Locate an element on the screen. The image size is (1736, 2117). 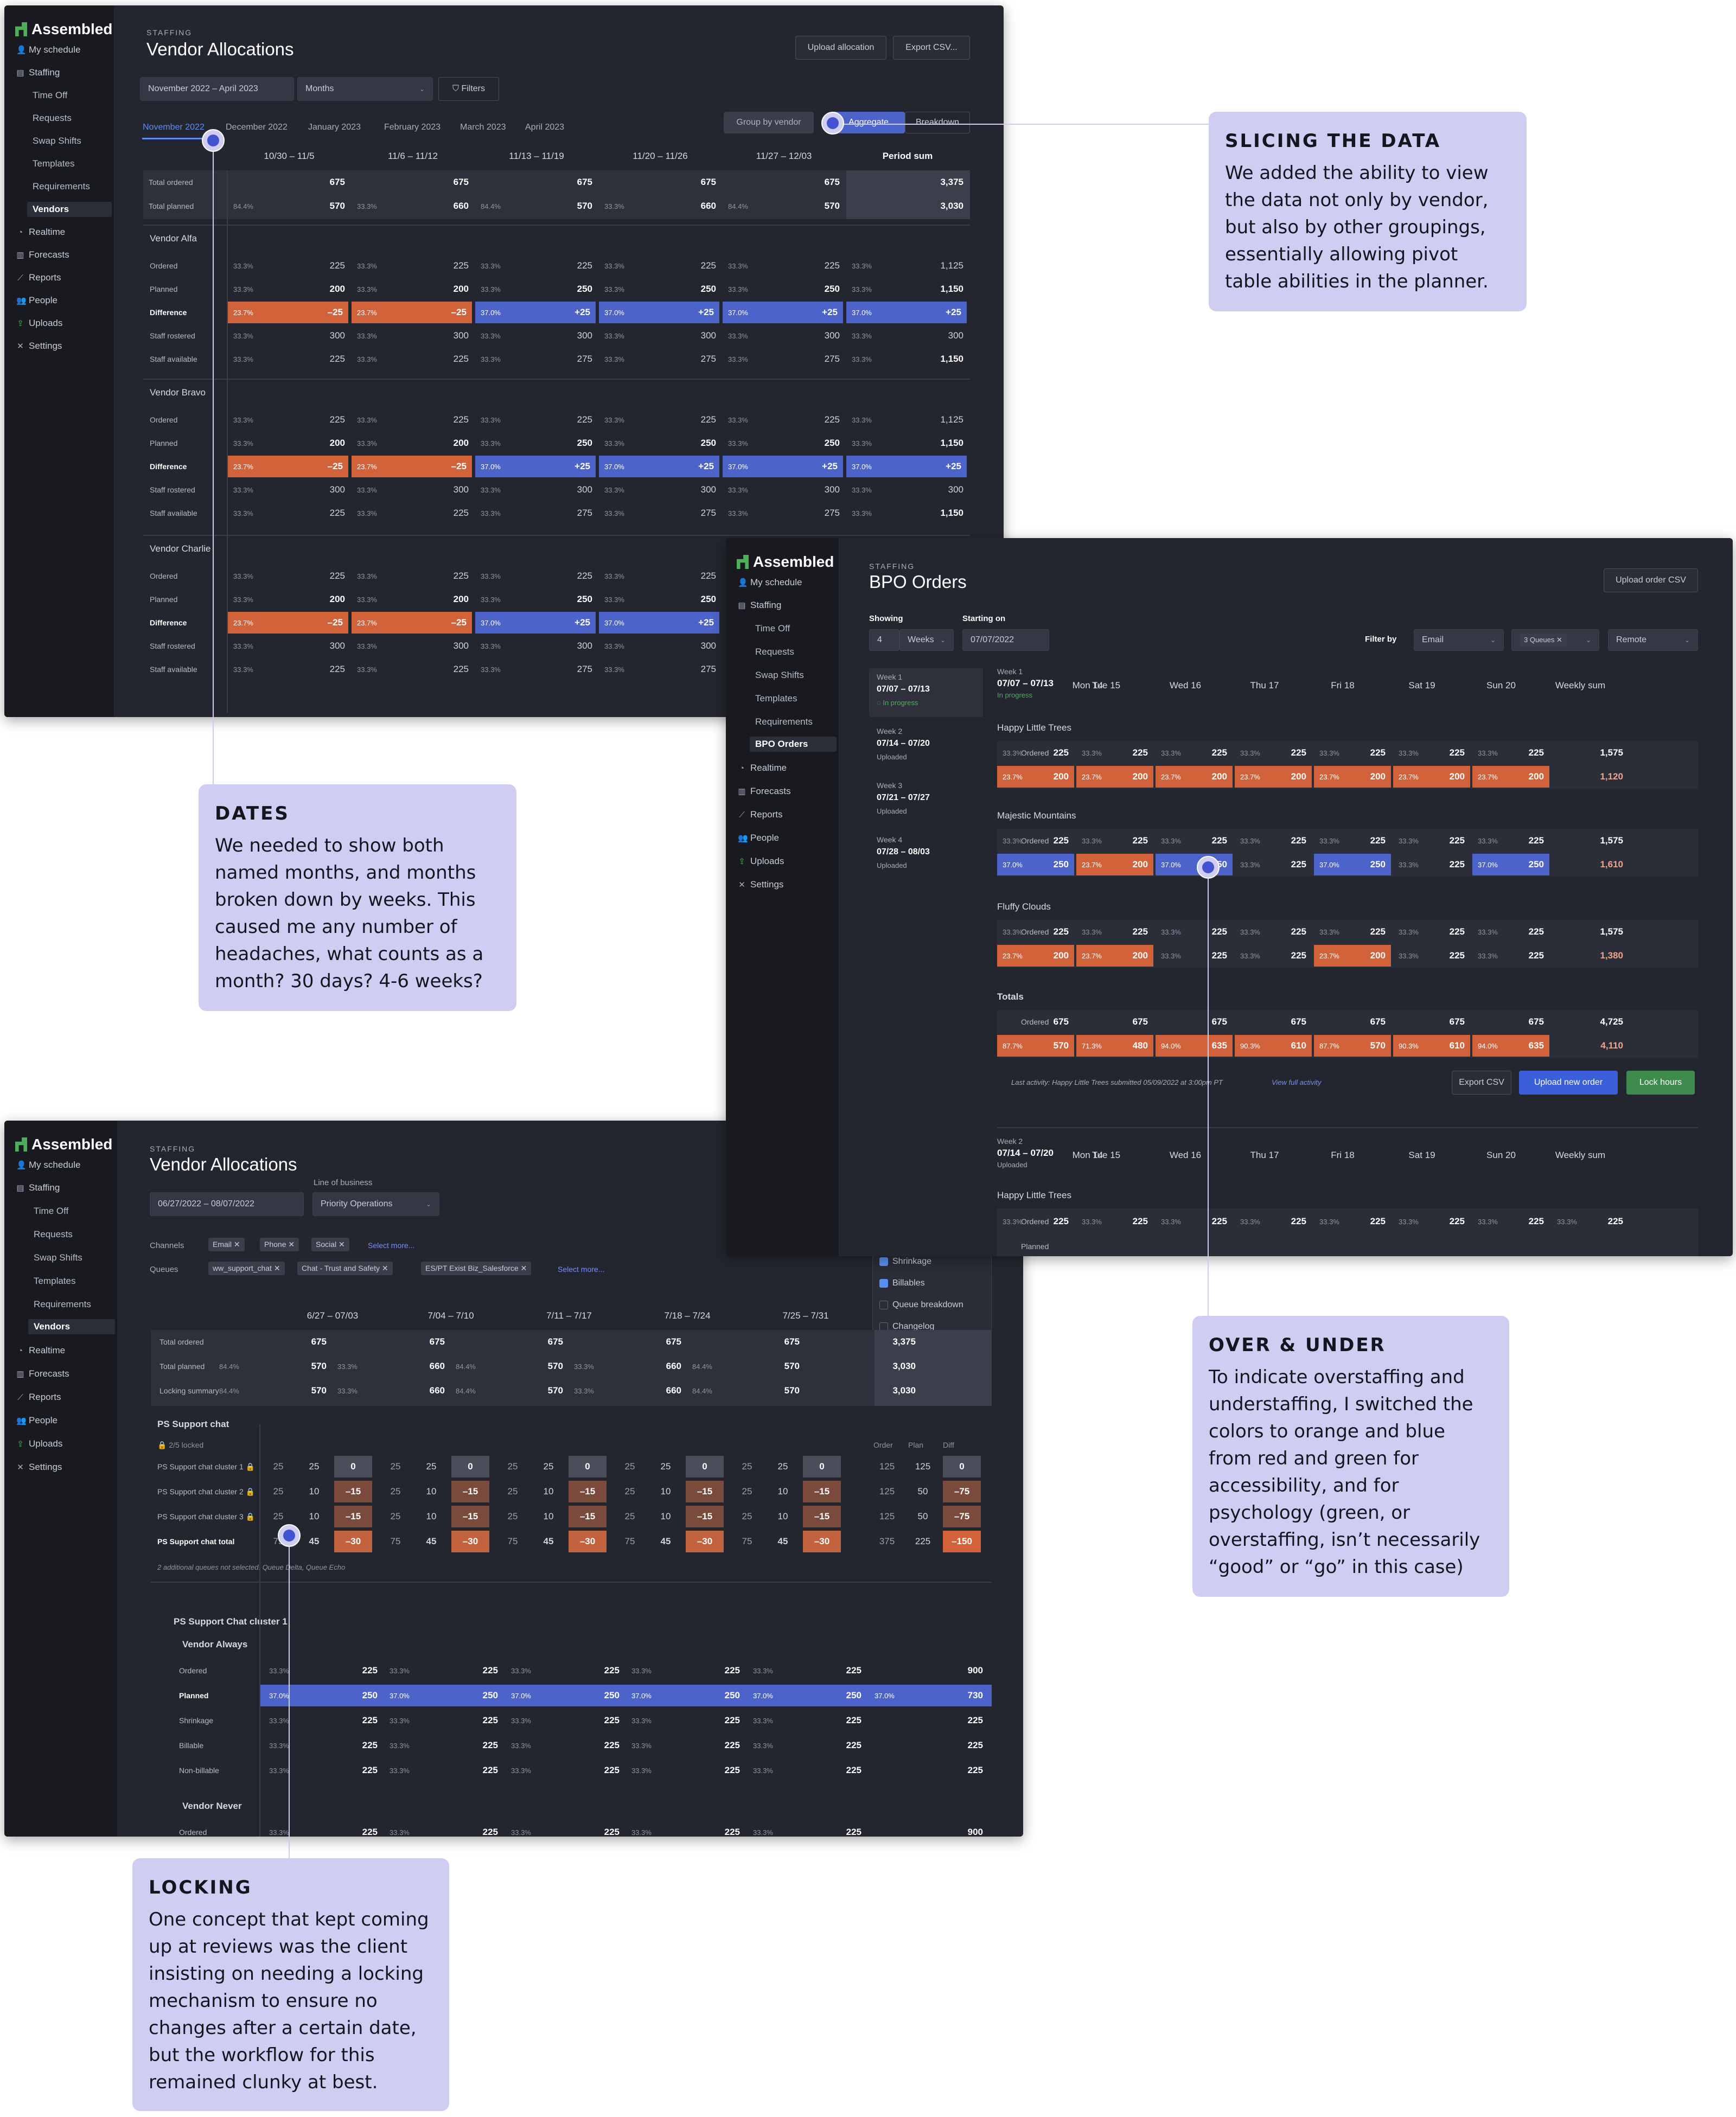
queue-chip: ww_support_chat ✕ is located at coordinates (246, 1268).